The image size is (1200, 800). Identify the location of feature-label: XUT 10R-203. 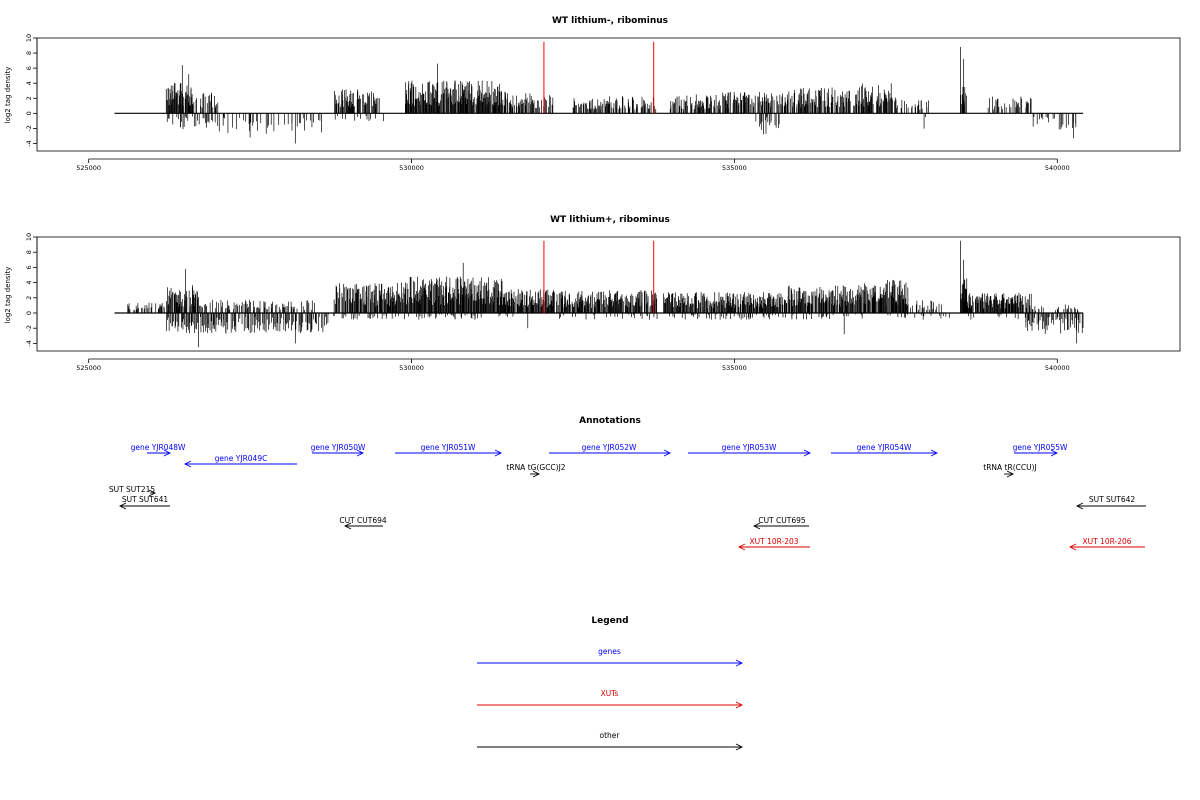
(773, 541).